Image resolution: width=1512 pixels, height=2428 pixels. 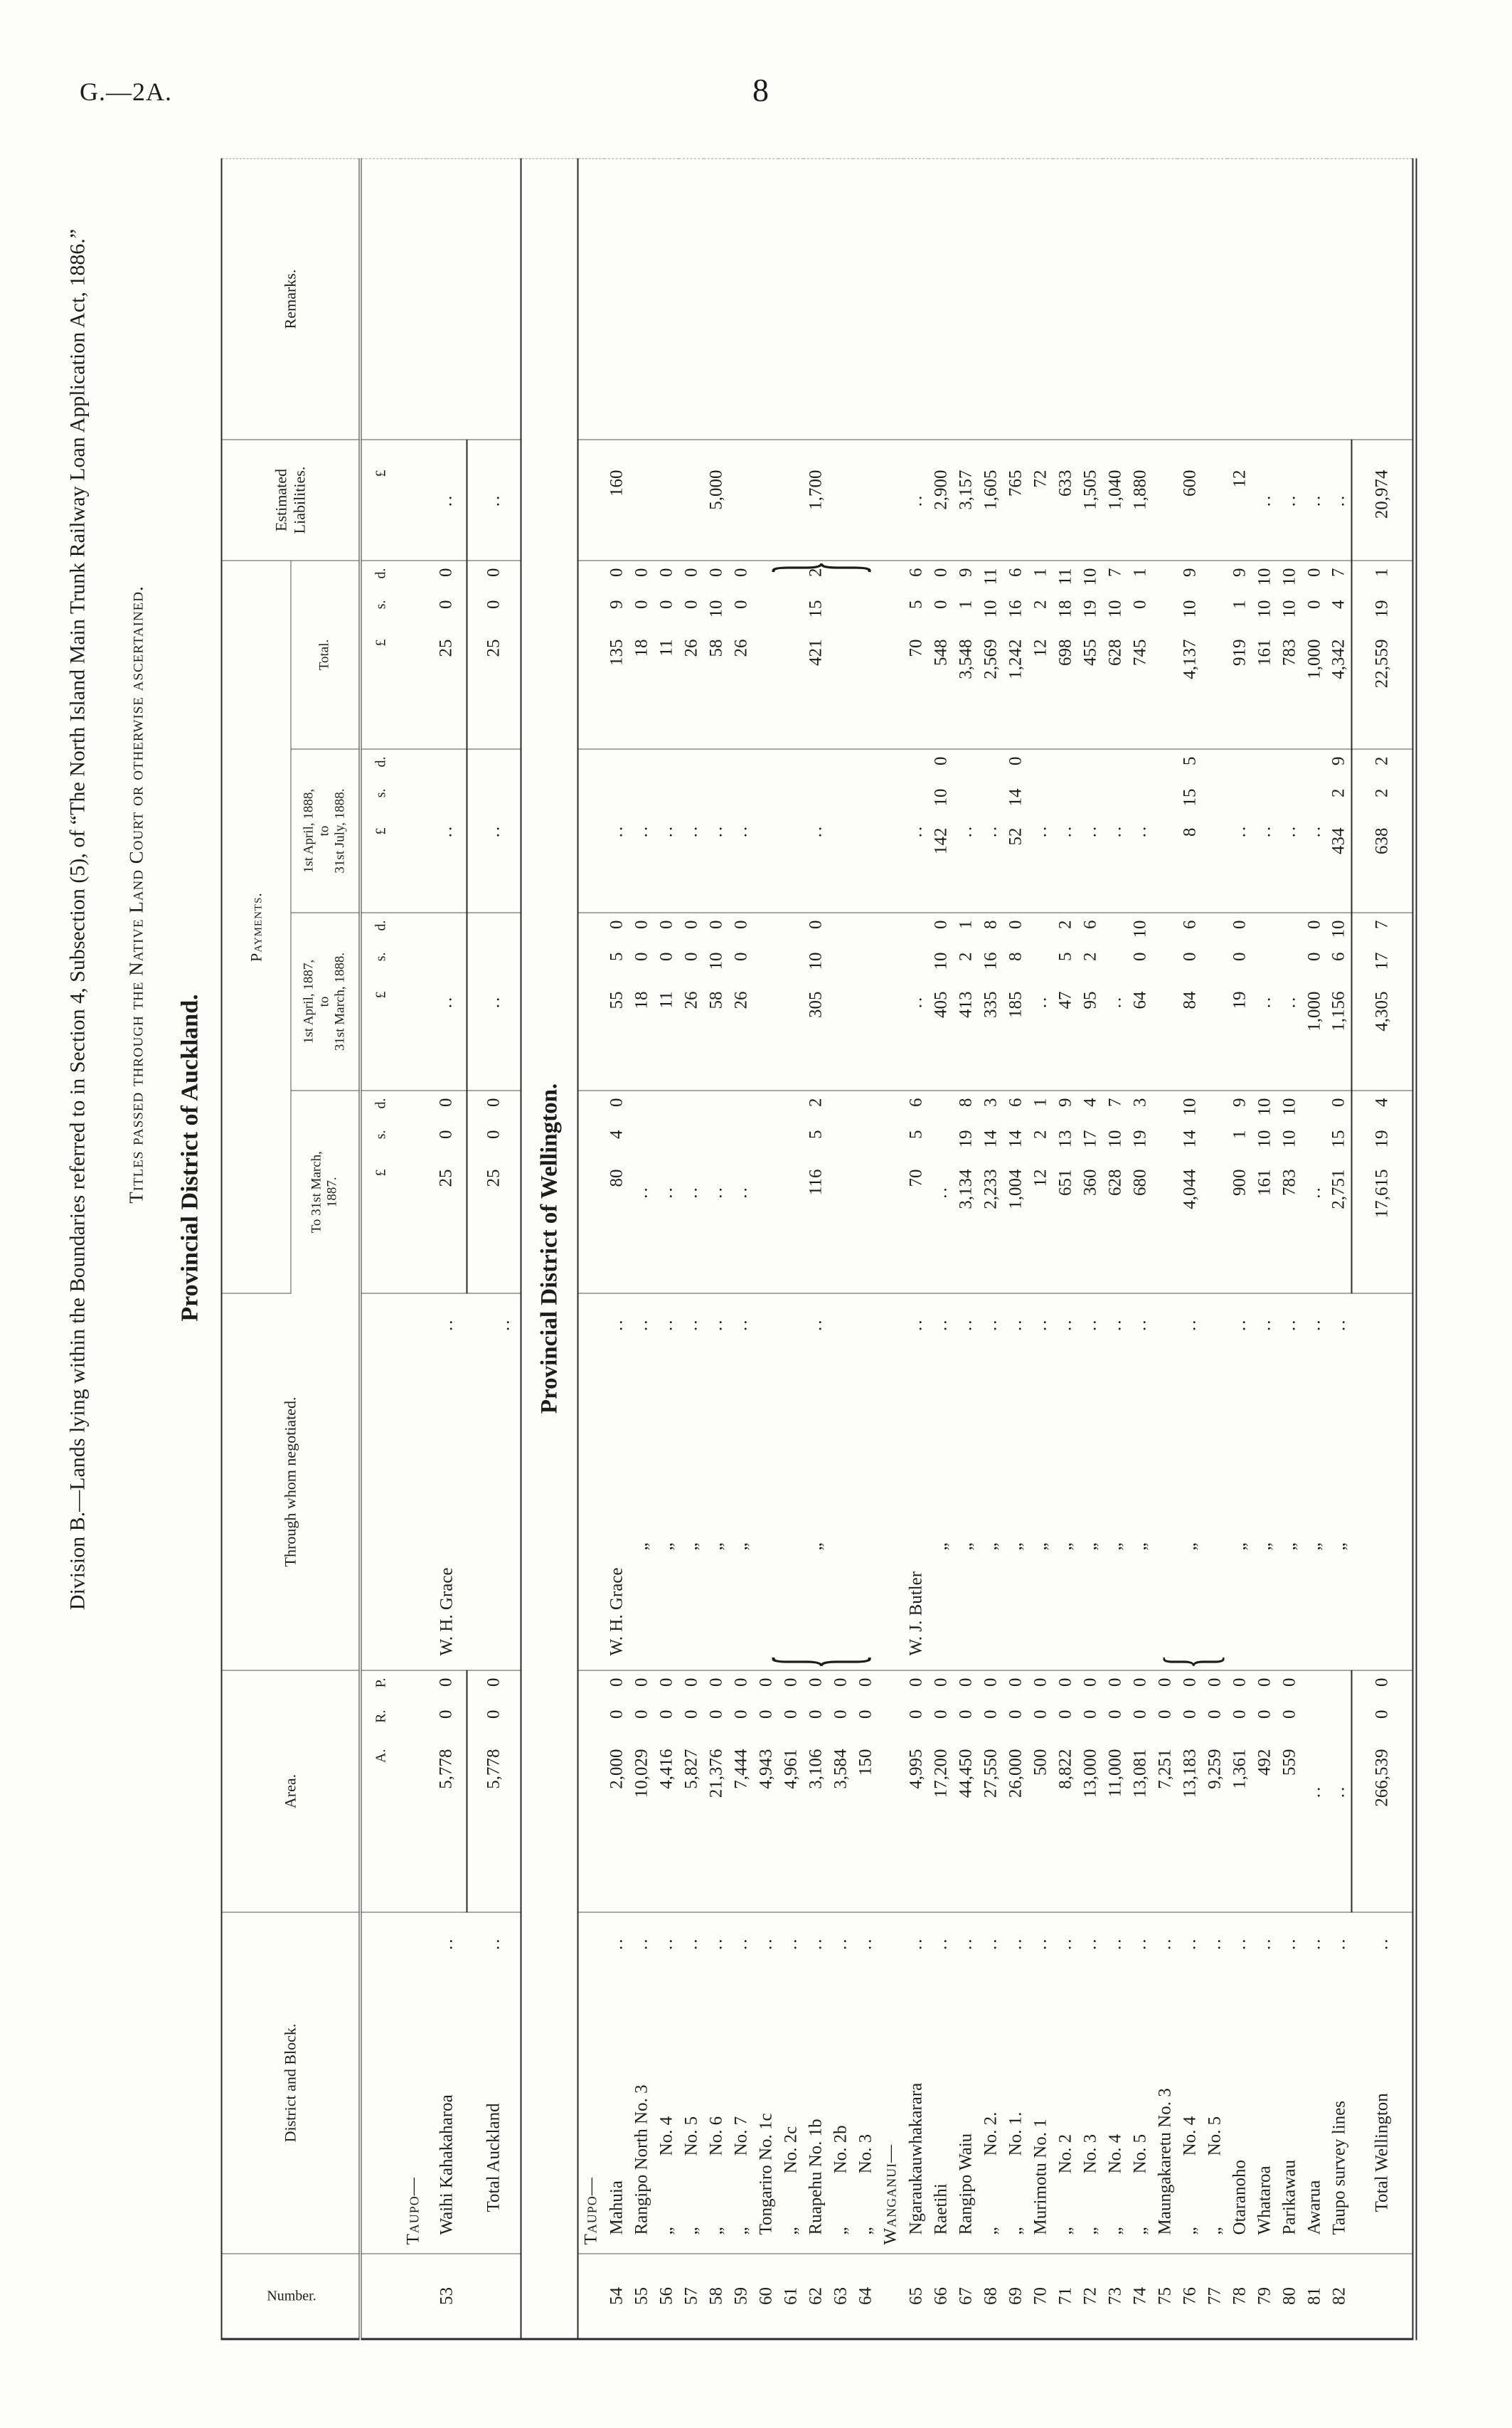 I want to click on shillings: 19, so click(x=1139, y=1139).